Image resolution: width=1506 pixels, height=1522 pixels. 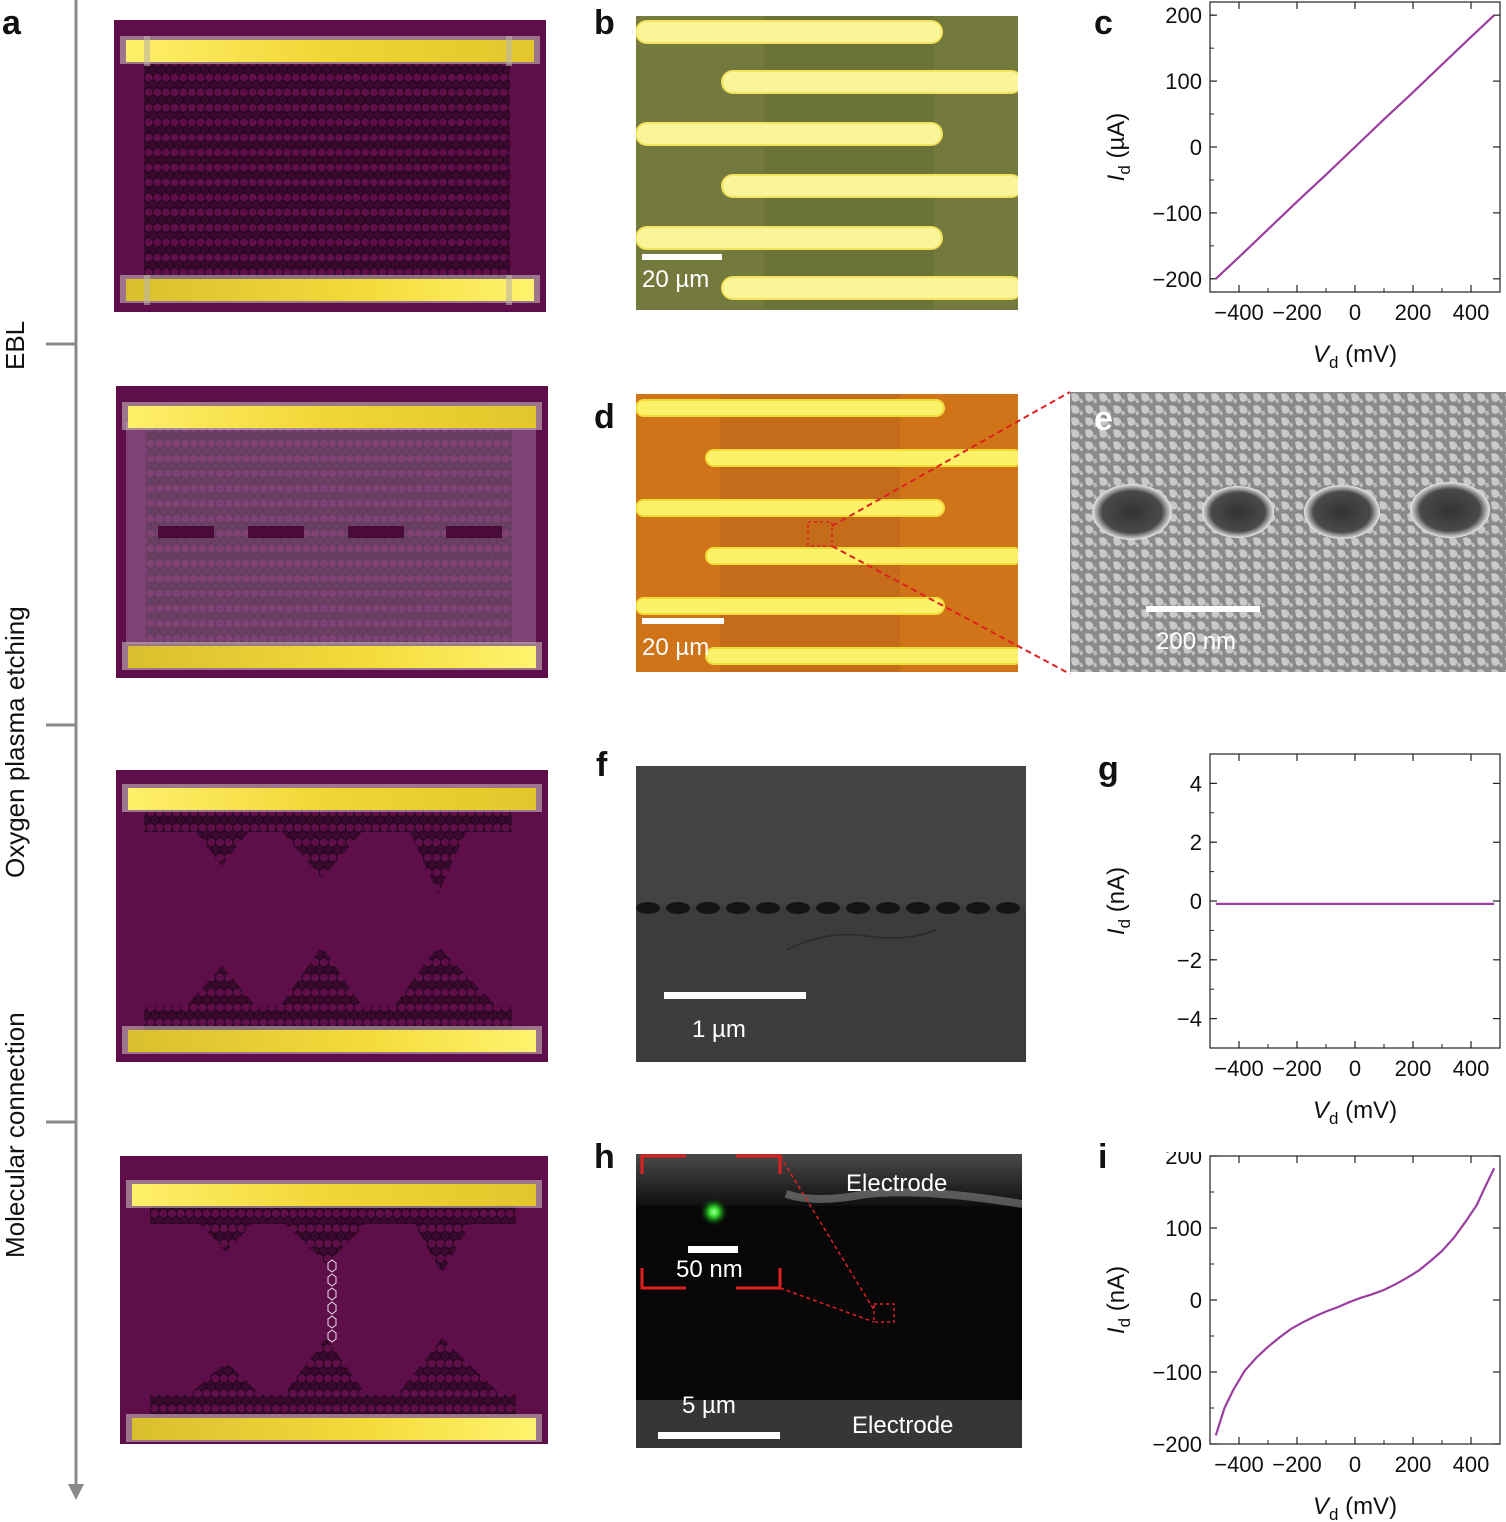 I want to click on step-label-plasma: Oxygen plasma etching, so click(x=15, y=742).